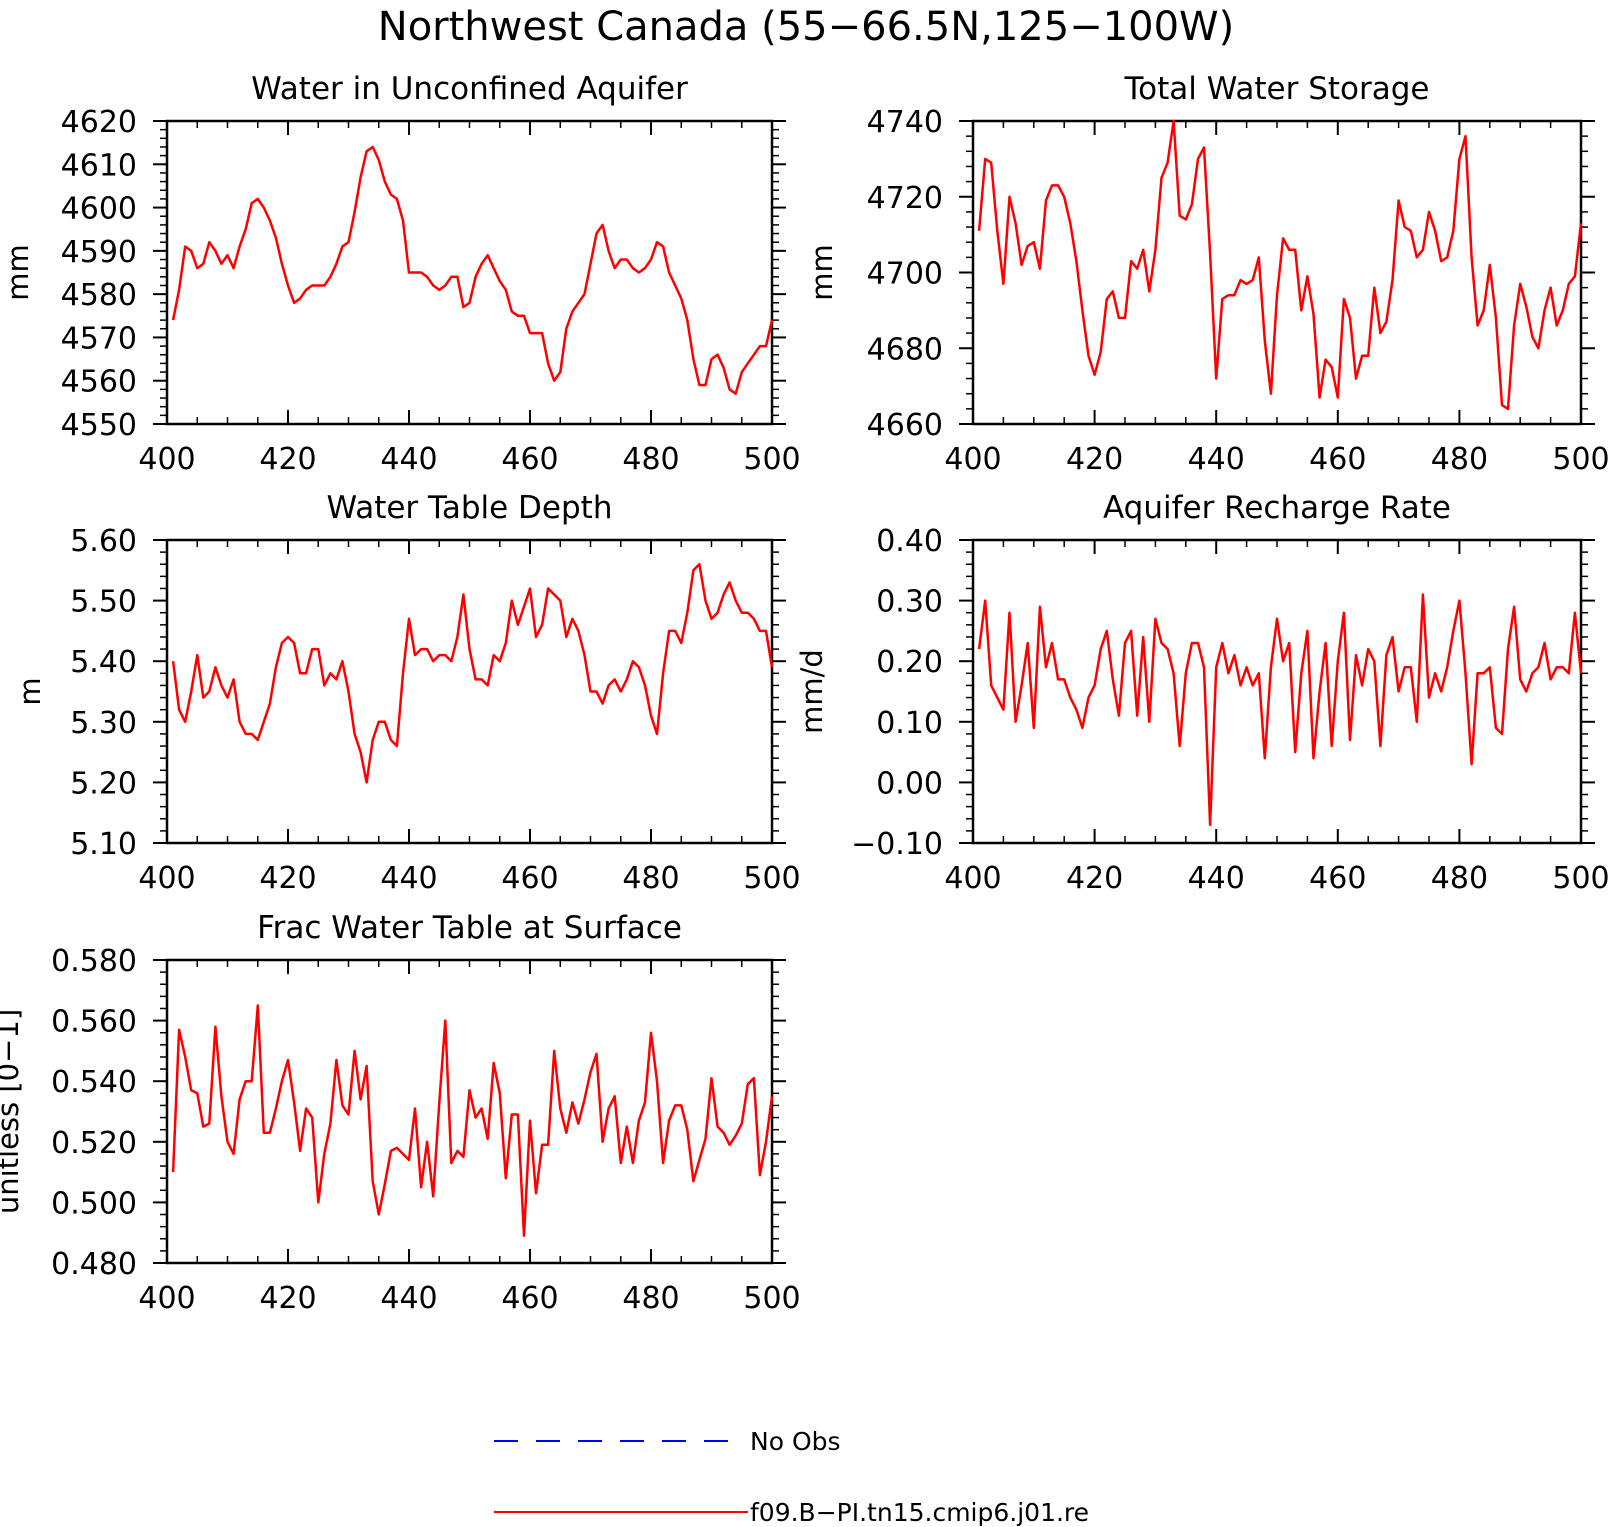 The height and width of the screenshot is (1527, 1613). What do you see at coordinates (909, 783) in the screenshot?
I see `y-tick-label: 0.00` at bounding box center [909, 783].